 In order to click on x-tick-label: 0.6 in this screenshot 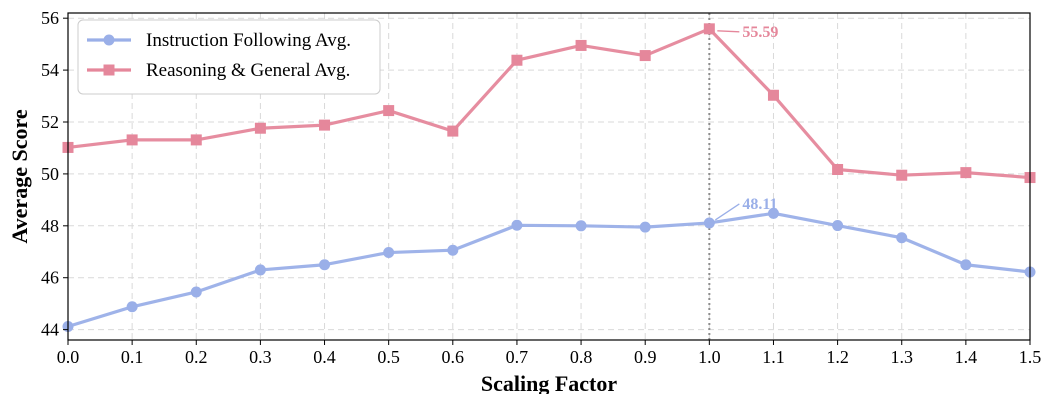, I will do `click(453, 357)`.